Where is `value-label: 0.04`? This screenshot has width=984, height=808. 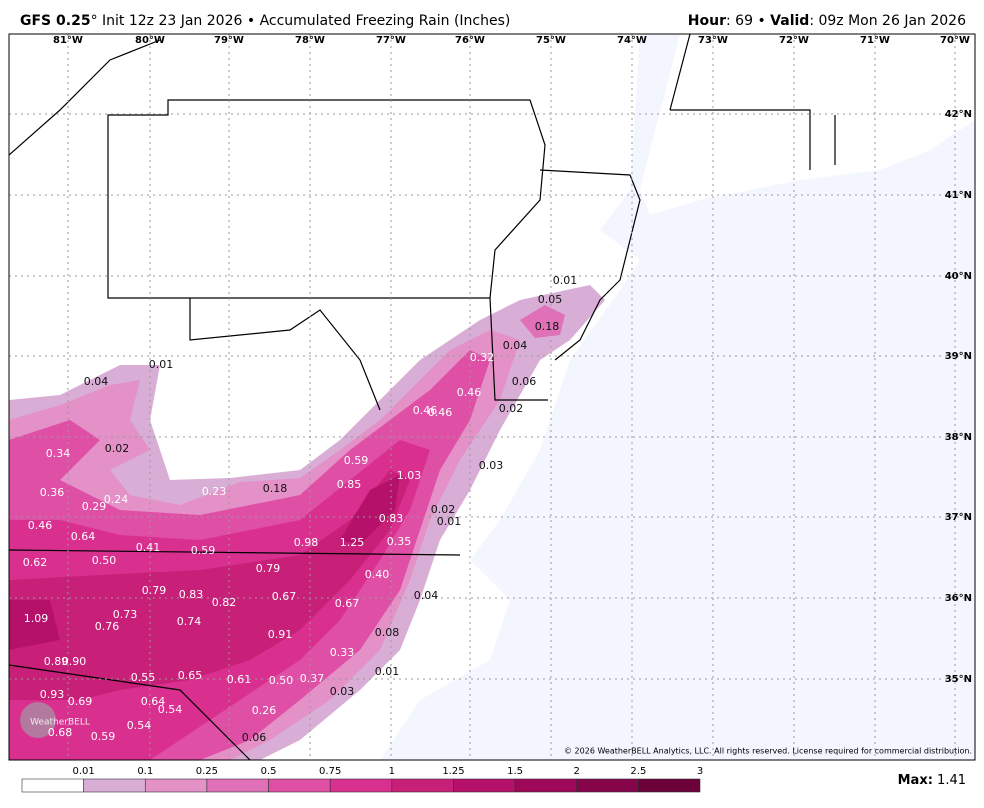 value-label: 0.04 is located at coordinates (515, 345).